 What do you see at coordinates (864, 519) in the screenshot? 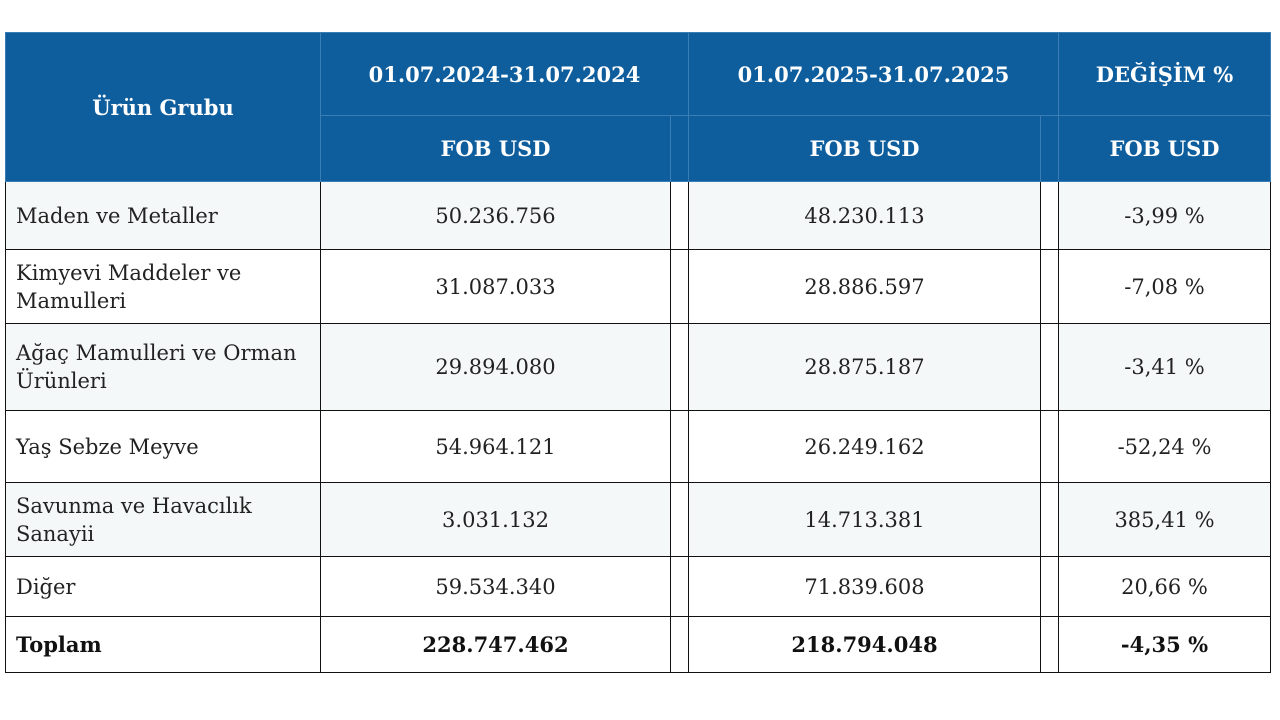
I see `value-2025: 14.713.381` at bounding box center [864, 519].